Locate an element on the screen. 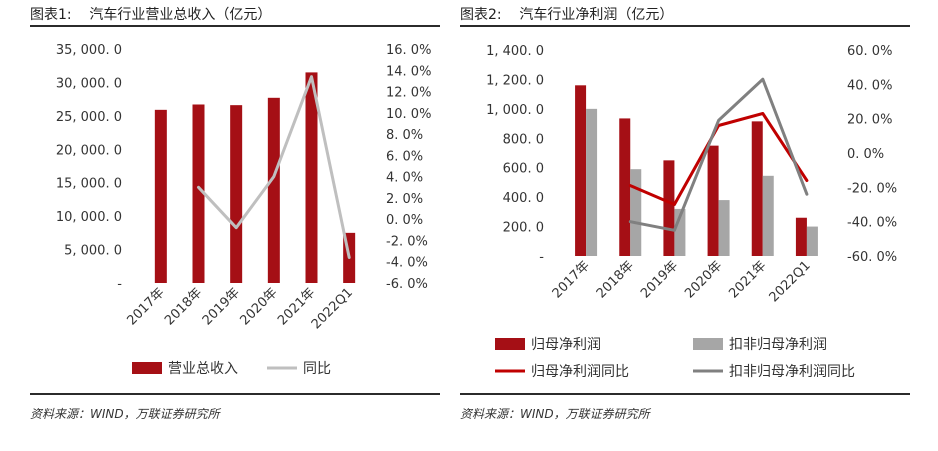 This screenshot has width=938, height=451. legend-label: 归母净利润 is located at coordinates (566, 344).